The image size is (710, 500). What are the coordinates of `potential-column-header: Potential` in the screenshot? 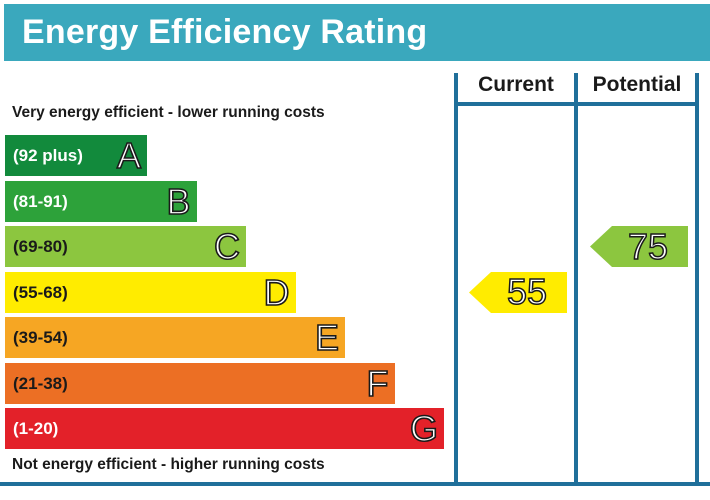 It's located at (637, 84).